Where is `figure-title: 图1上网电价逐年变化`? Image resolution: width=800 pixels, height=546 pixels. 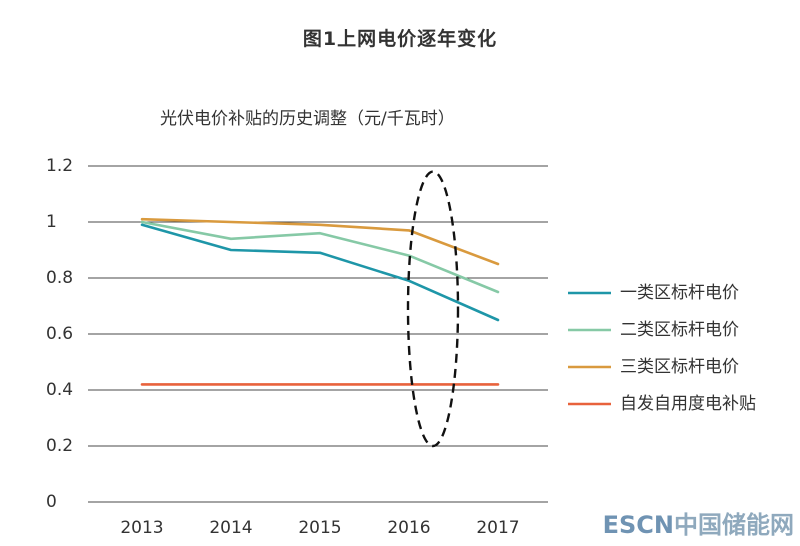 figure-title: 图1上网电价逐年变化 is located at coordinates (400, 39).